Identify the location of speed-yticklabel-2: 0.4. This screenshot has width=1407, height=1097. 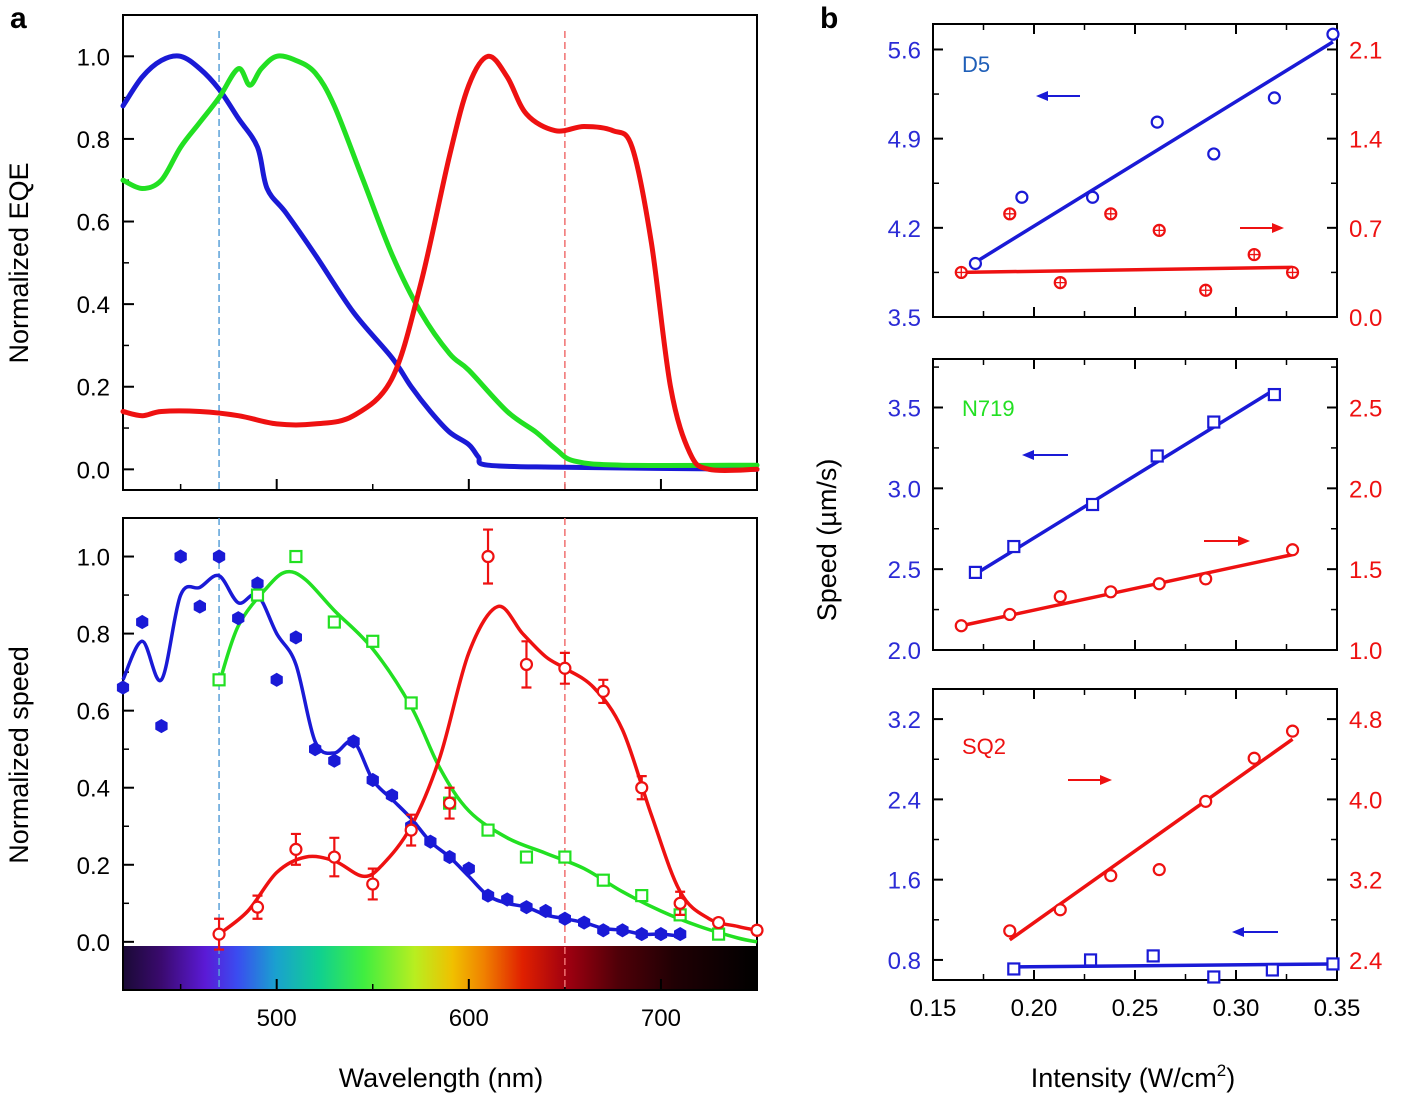
(93, 789).